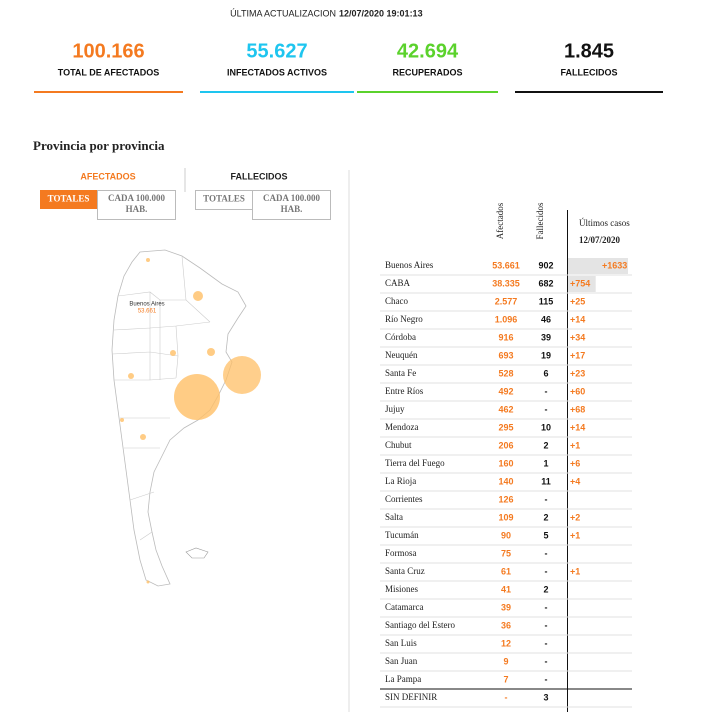  Describe the element at coordinates (404, 391) in the screenshot. I see `province-name: Entre Ríos` at that location.